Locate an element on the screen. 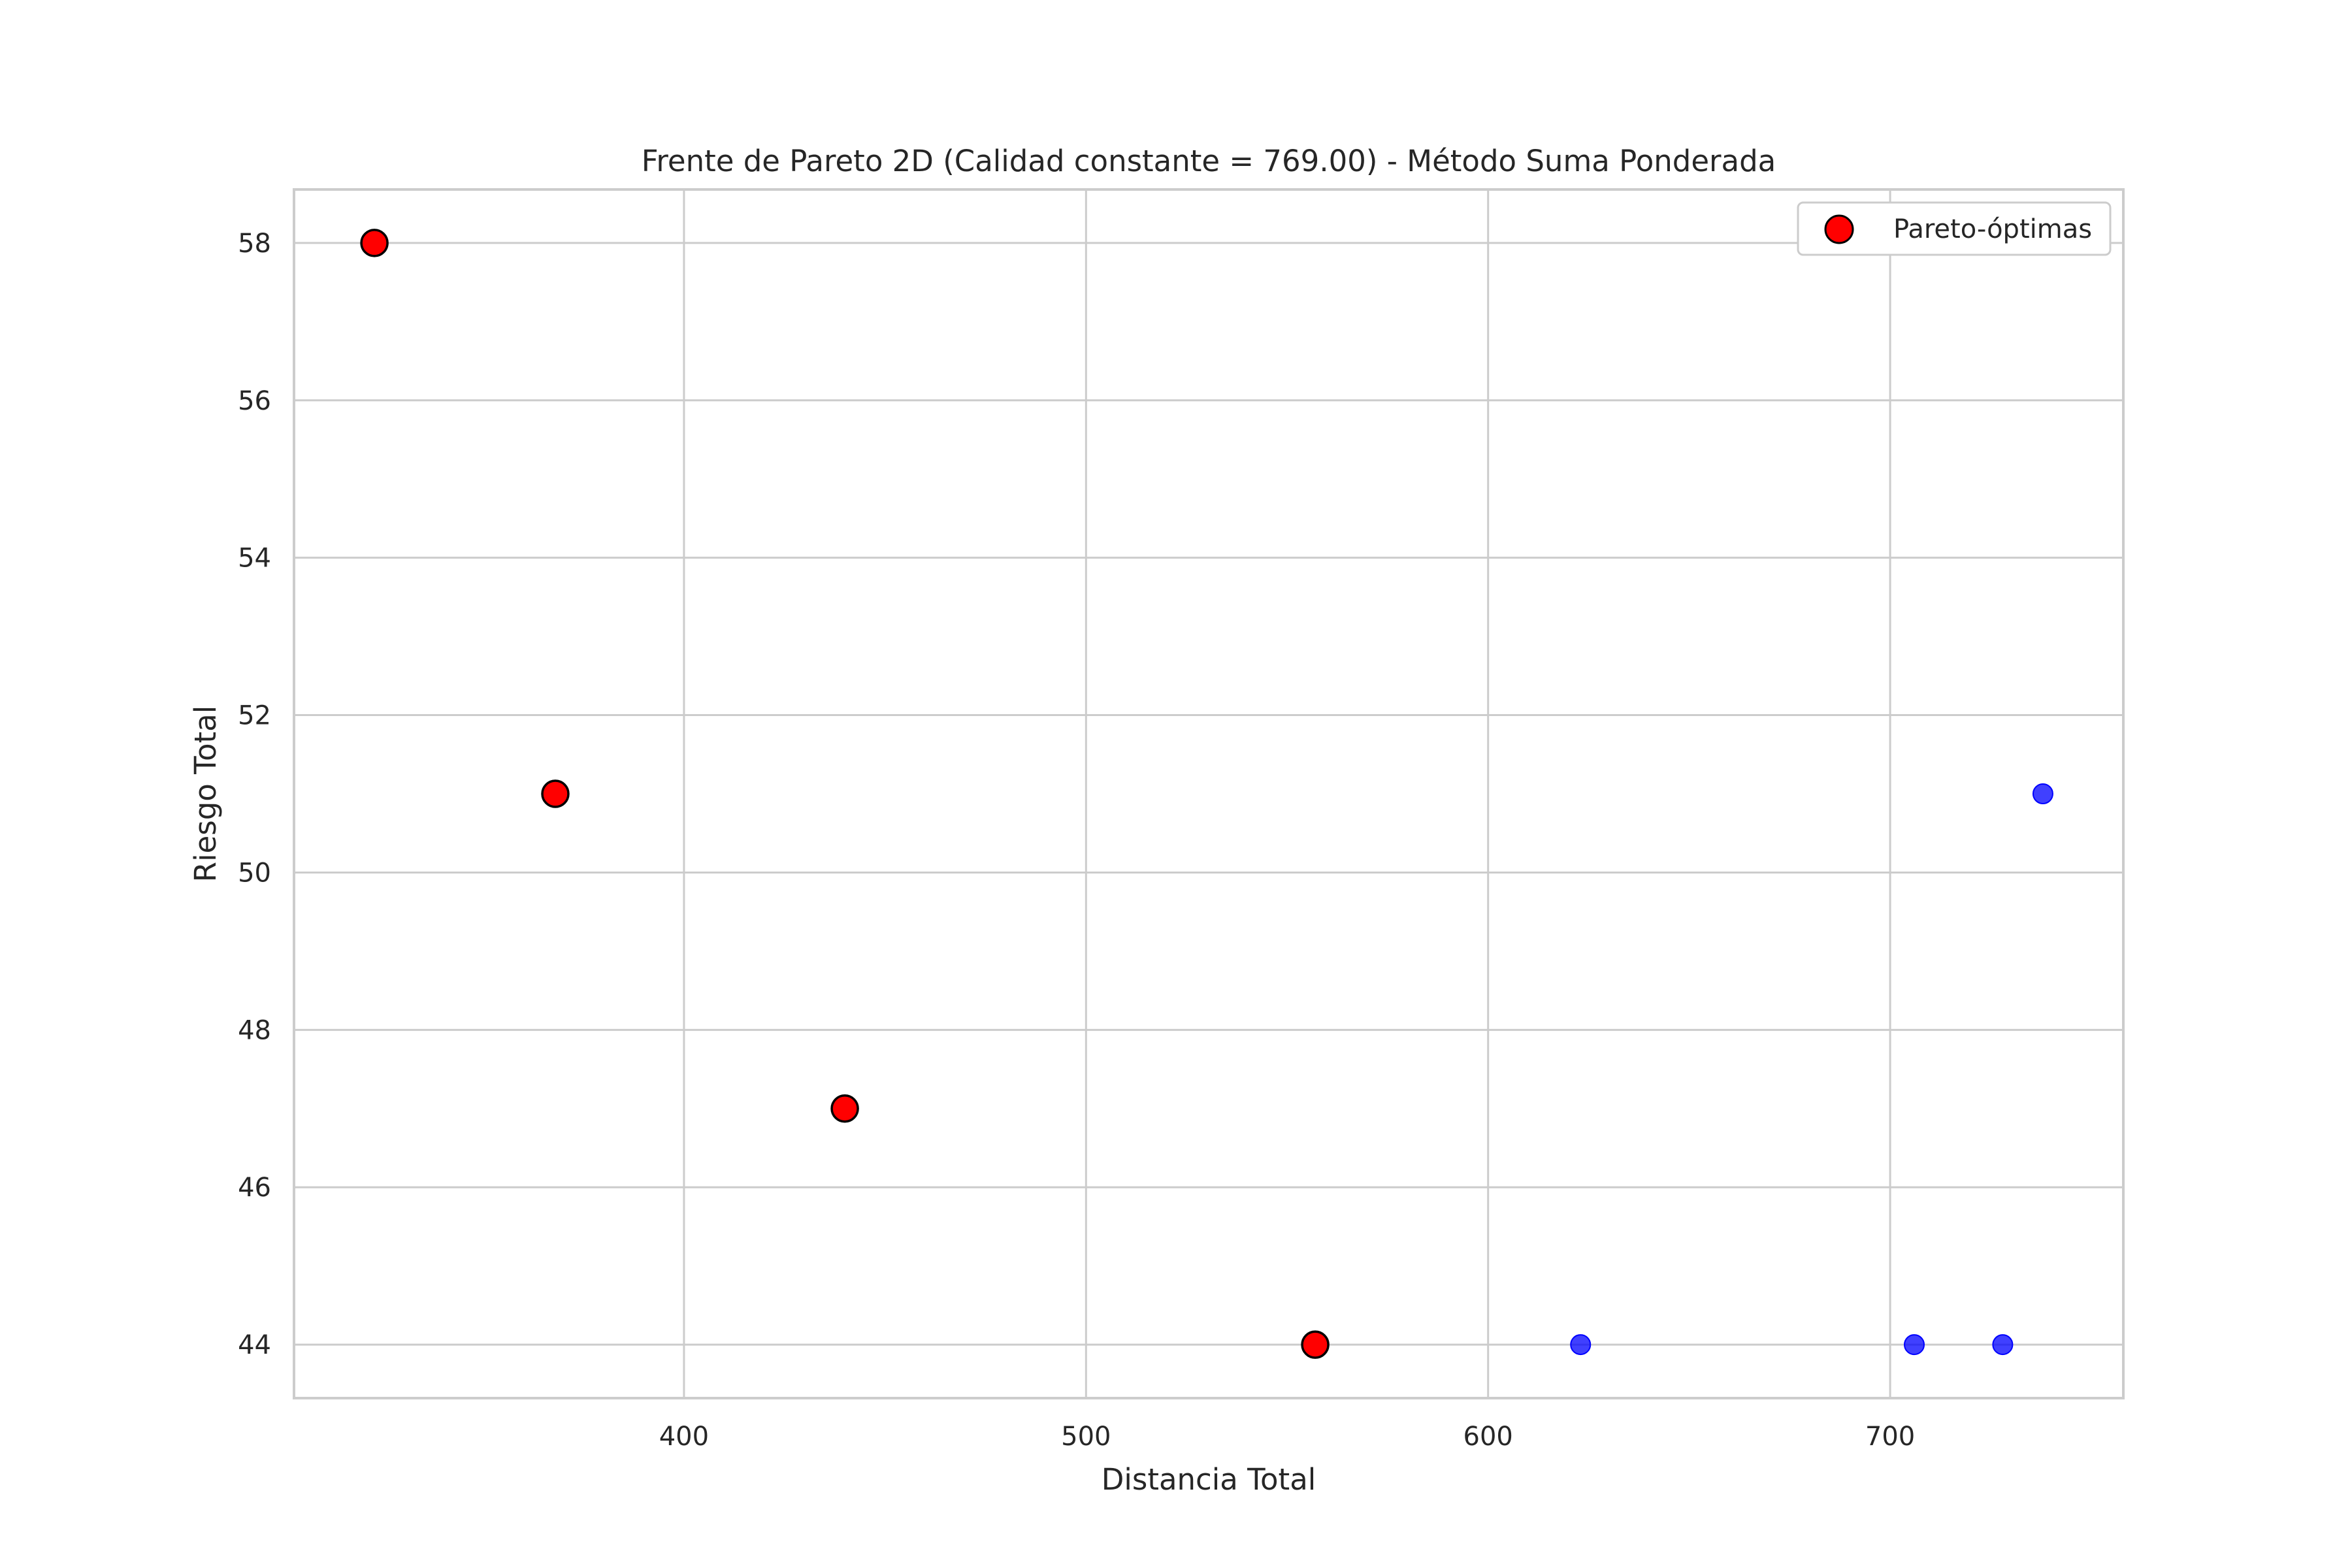 Image resolution: width=2352 pixels, height=1568 pixels. legend-marker-pareto is located at coordinates (1839, 229).